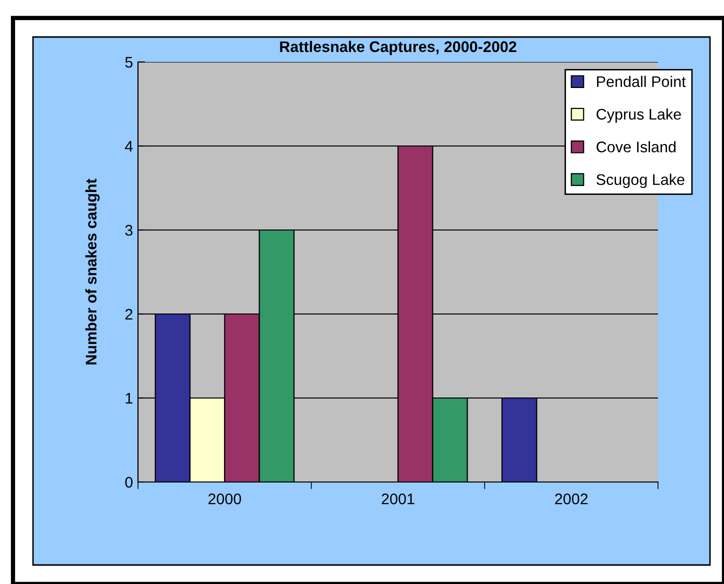 This screenshot has width=724, height=584. I want to click on y-tick-label: 2, so click(128, 314).